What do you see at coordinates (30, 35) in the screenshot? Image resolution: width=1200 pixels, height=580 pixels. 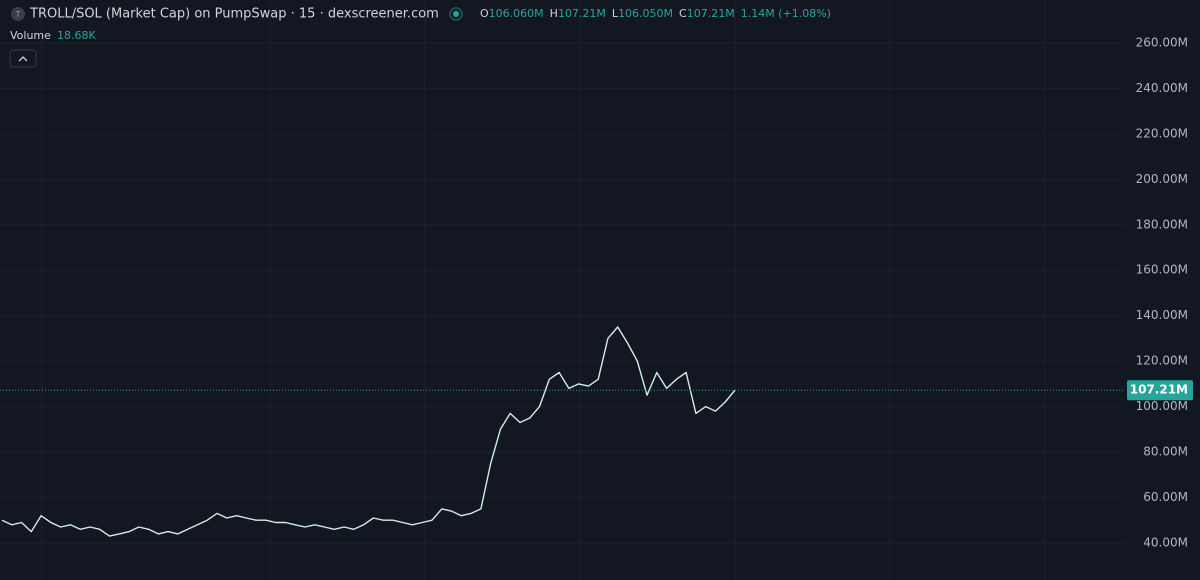 I see `volume-label: Volume` at bounding box center [30, 35].